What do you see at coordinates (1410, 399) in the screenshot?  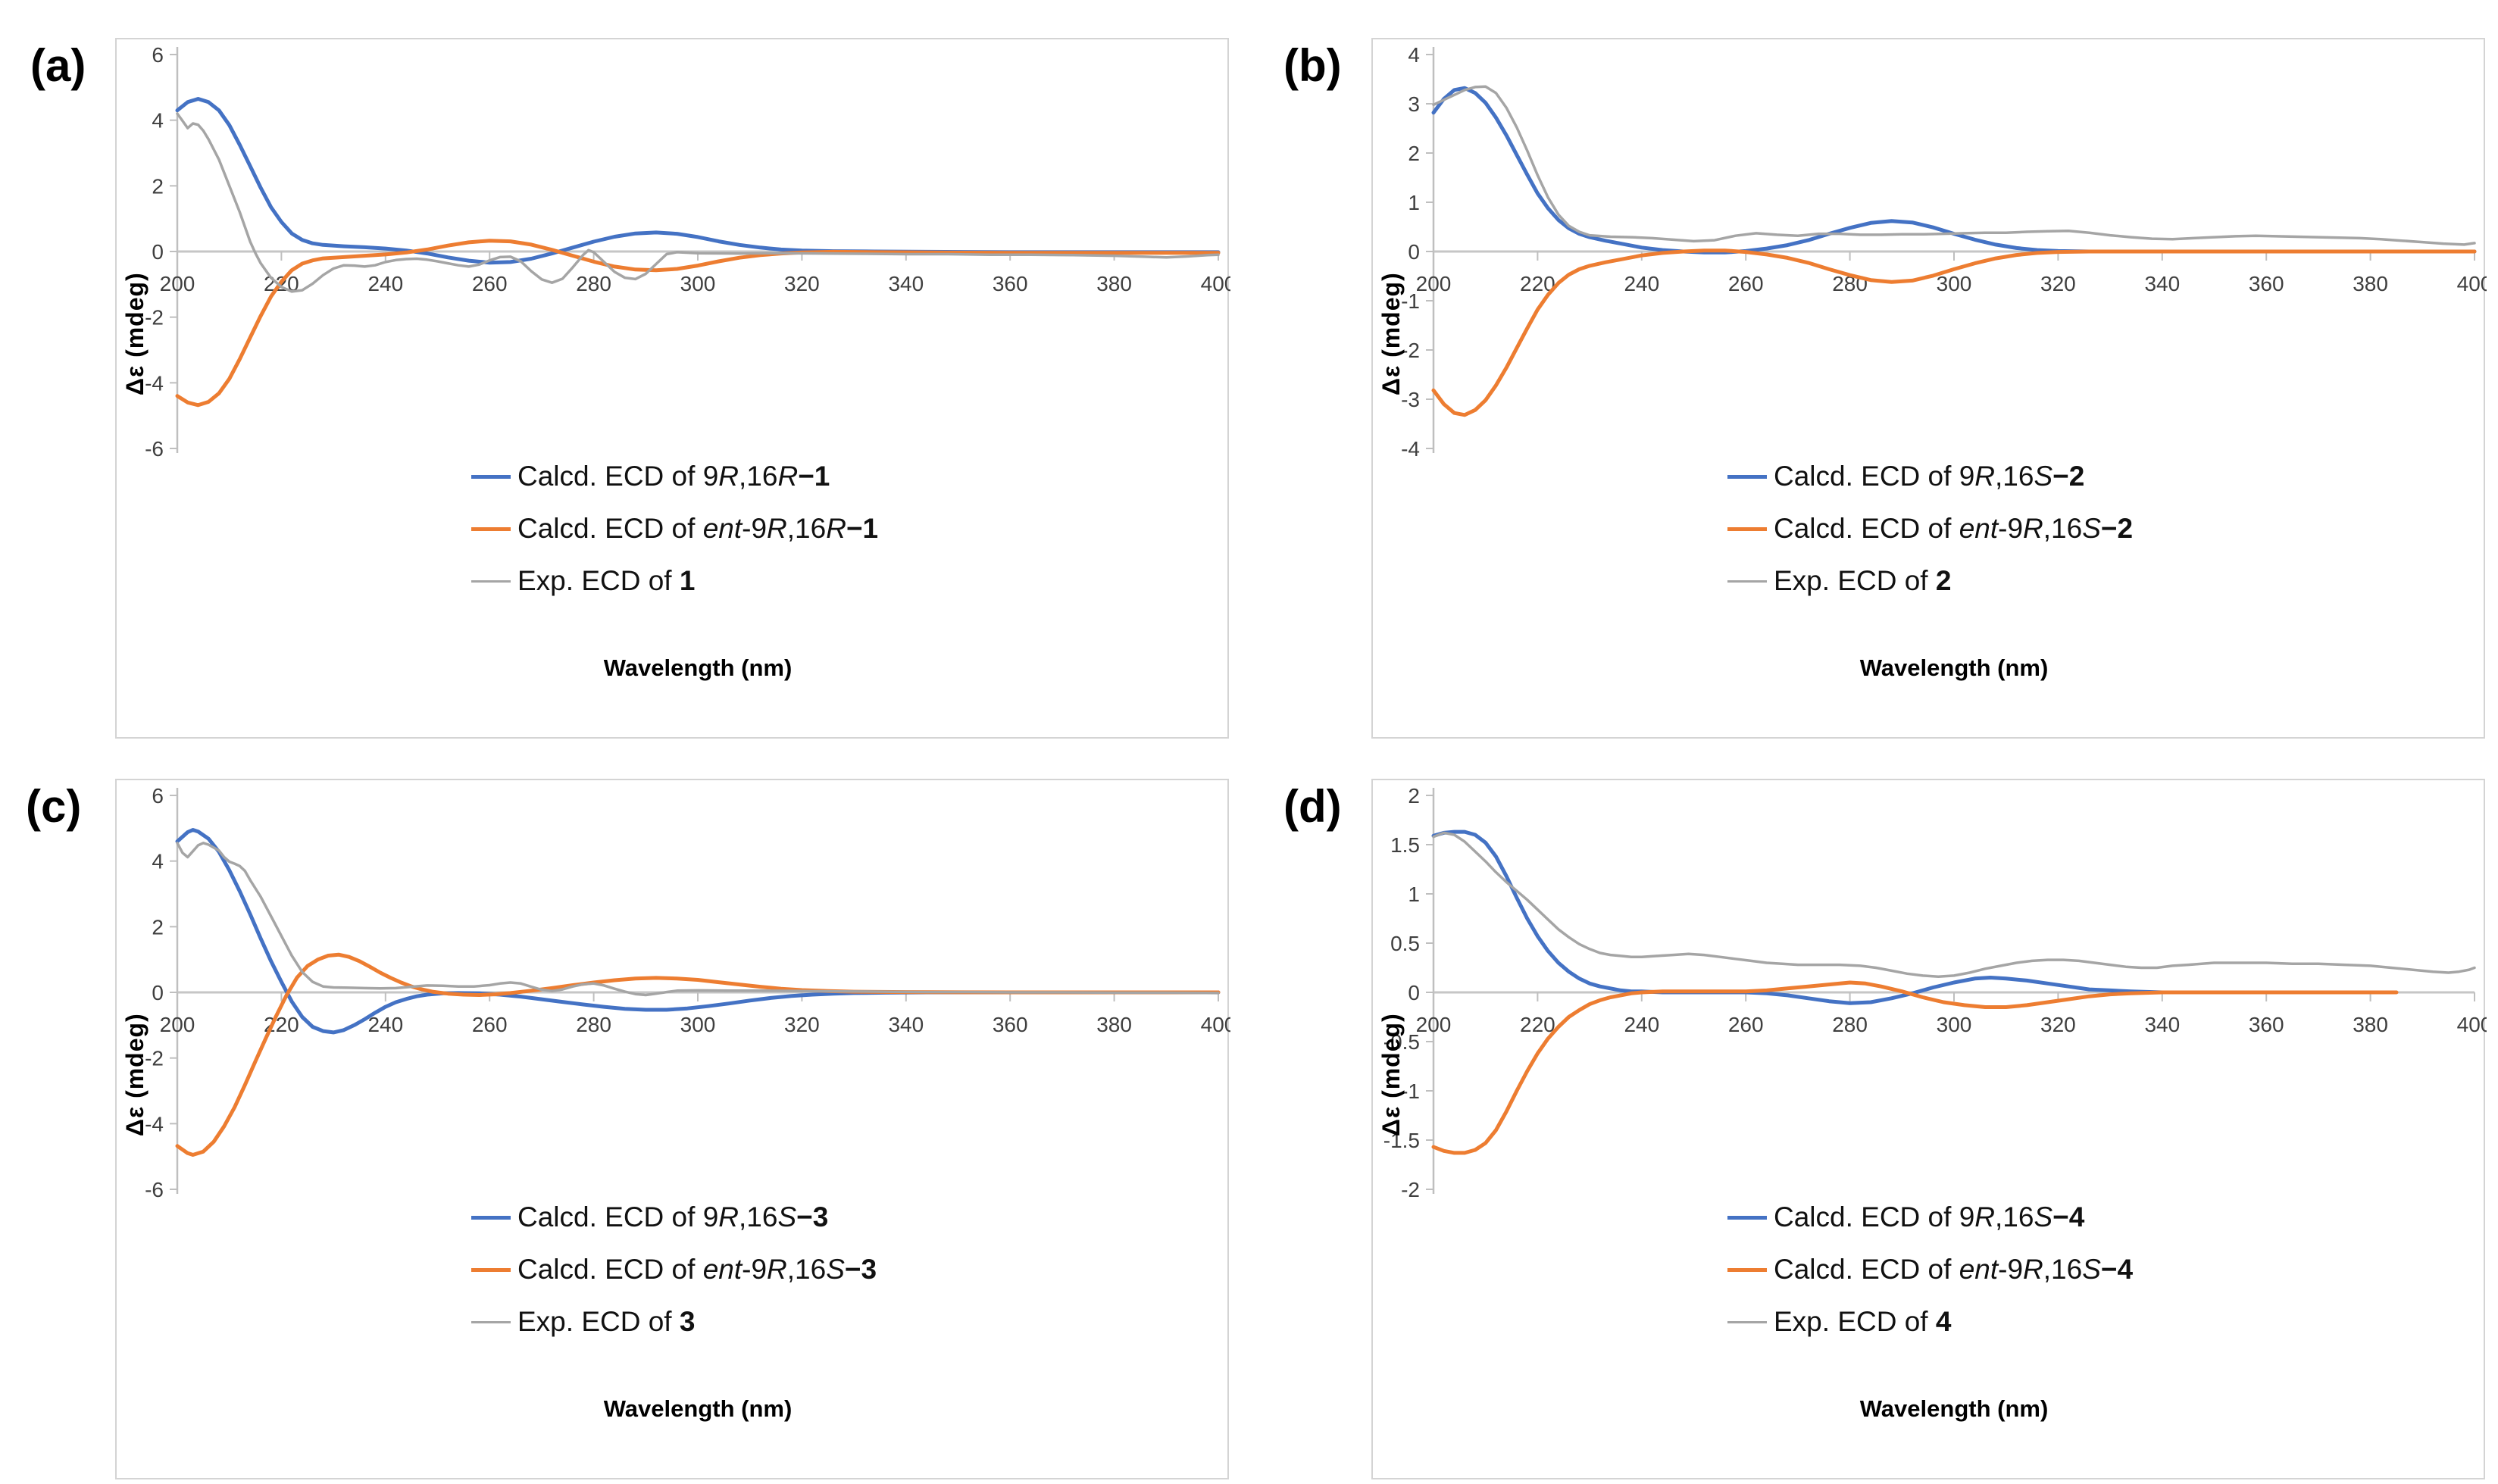 I see `y-tick-label: -3` at bounding box center [1410, 399].